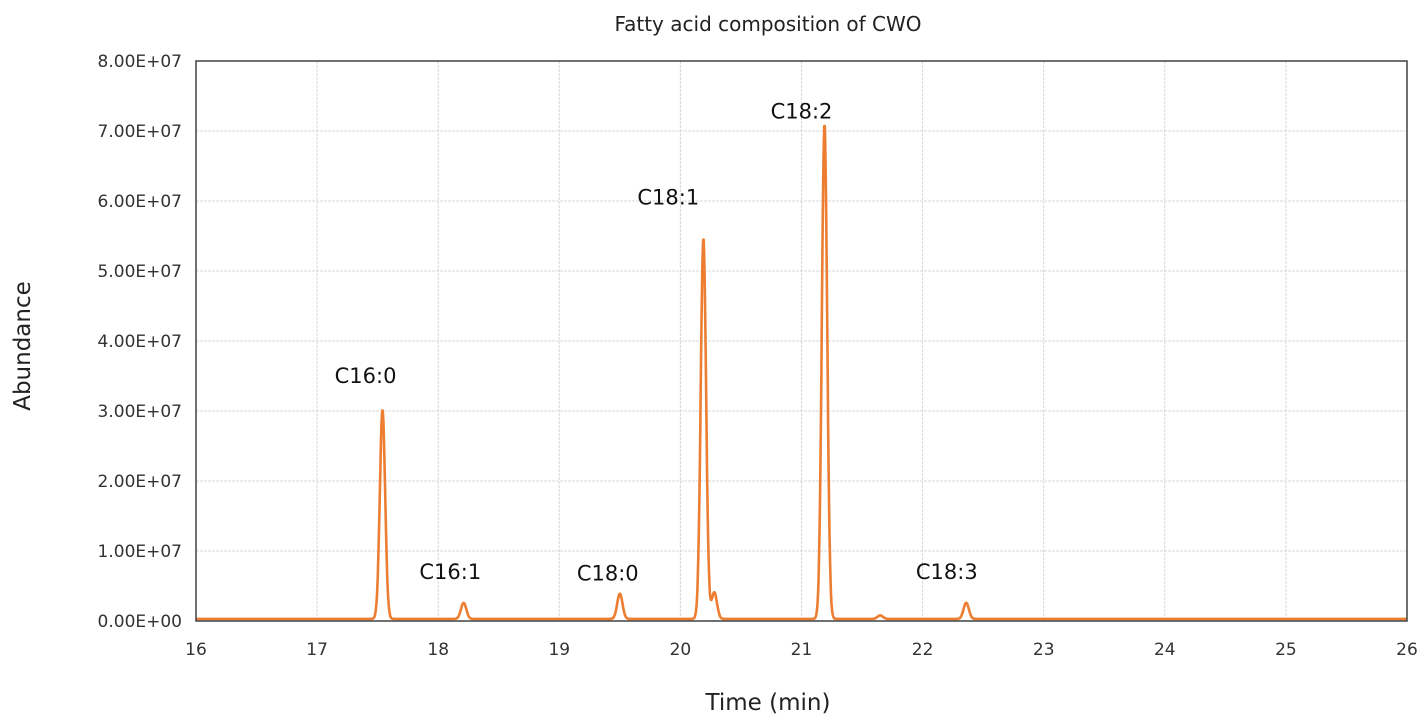 This screenshot has width=1417, height=723. I want to click on y-tick-label: 0.00E+00, so click(140, 622).